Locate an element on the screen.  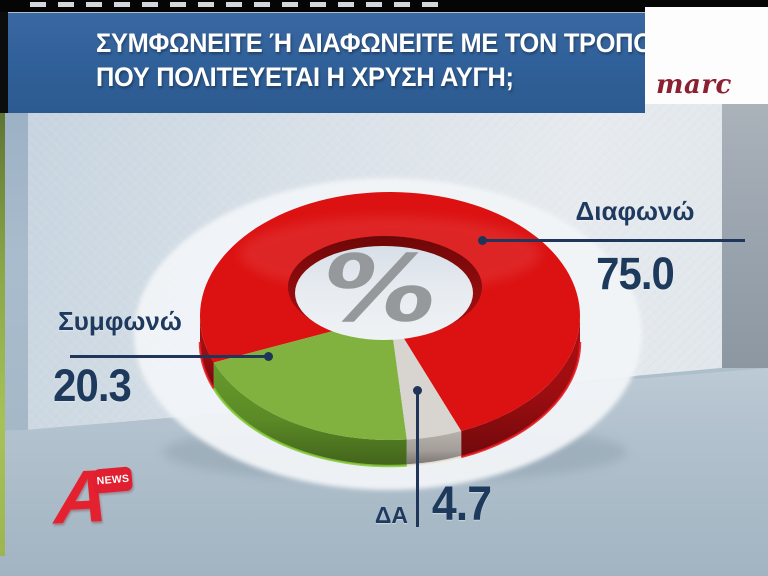
top-left-edge is located at coordinates (4, 56).